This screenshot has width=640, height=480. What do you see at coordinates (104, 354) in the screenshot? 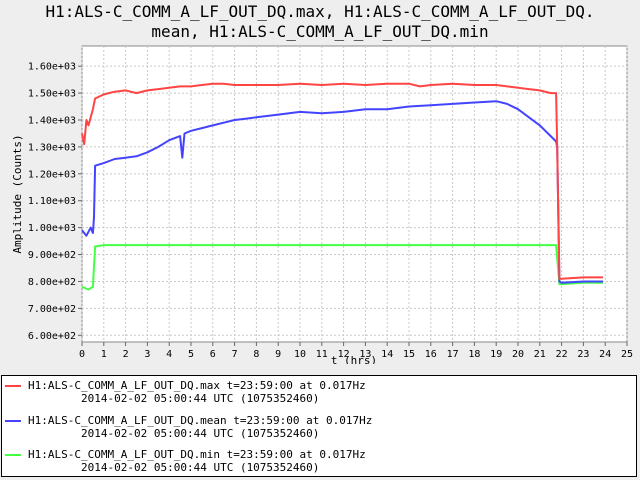
I see `x-tick-label: 1` at bounding box center [104, 354].